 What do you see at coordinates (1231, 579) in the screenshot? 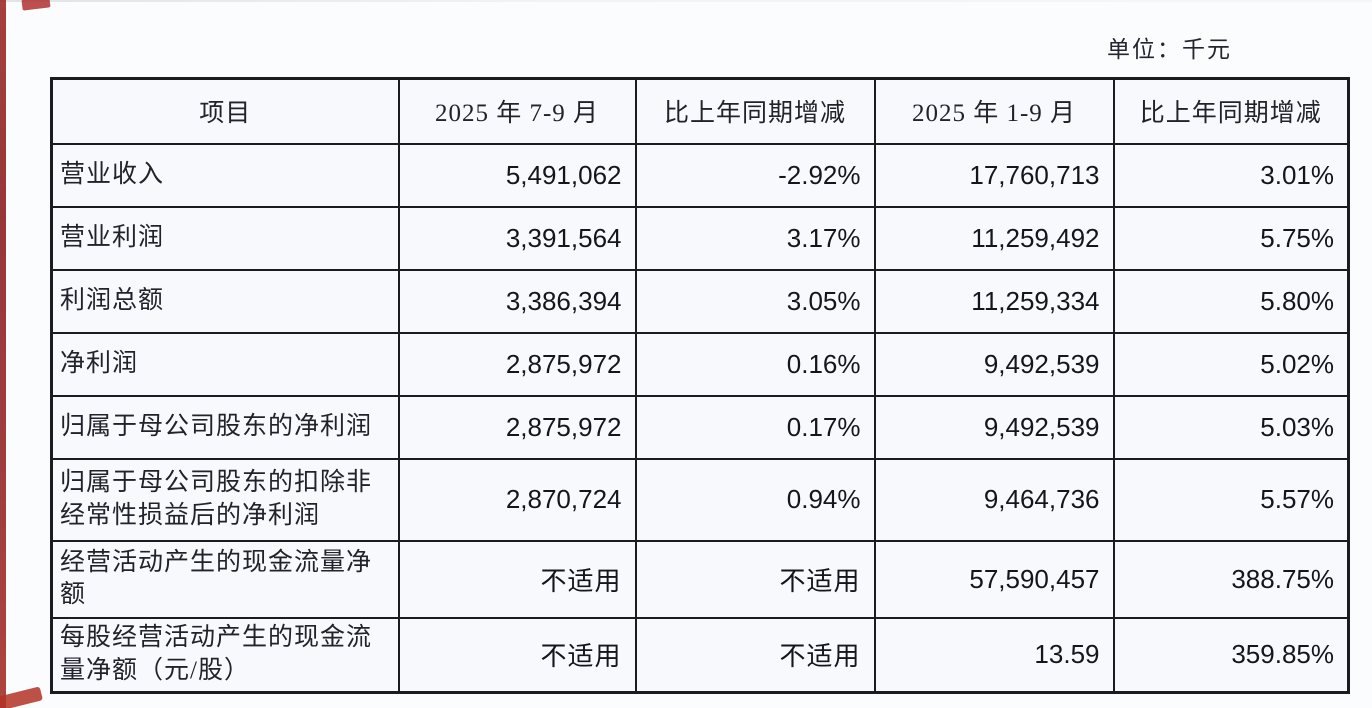
I see `cell-value: 388.75%` at bounding box center [1231, 579].